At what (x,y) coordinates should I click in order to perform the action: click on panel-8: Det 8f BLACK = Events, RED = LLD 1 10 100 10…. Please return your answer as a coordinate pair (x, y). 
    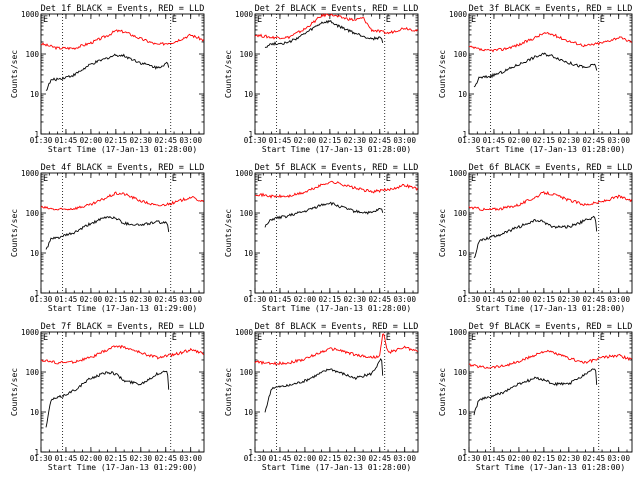
    Looking at the image, I should click on (321, 397).